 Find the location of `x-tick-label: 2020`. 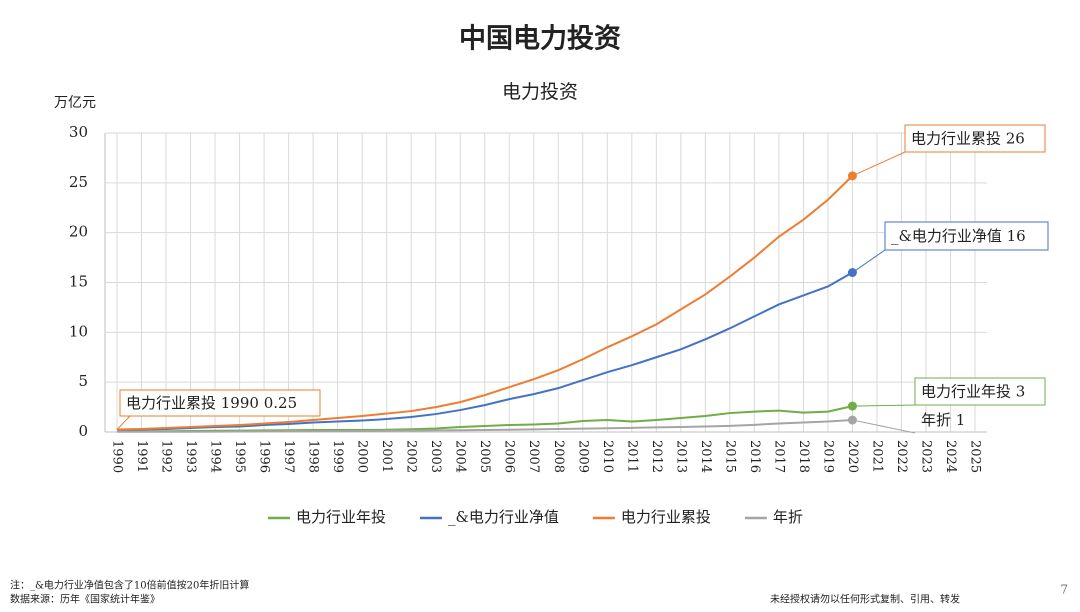

x-tick-label: 2020 is located at coordinates (852, 456).